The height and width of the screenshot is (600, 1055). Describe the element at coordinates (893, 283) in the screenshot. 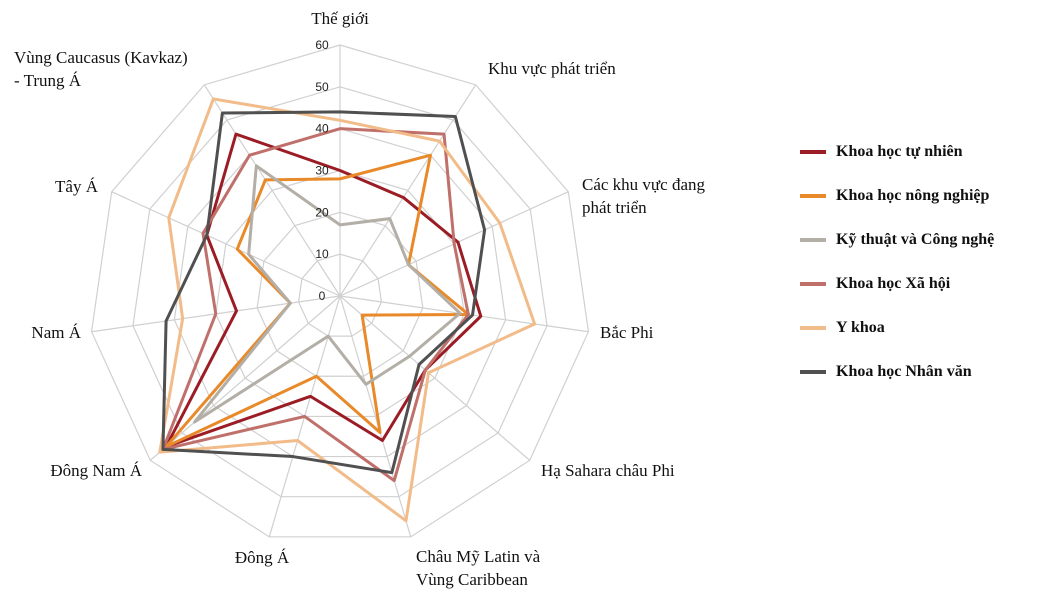

I see `legend-label: Khoa học Xã hội` at that location.